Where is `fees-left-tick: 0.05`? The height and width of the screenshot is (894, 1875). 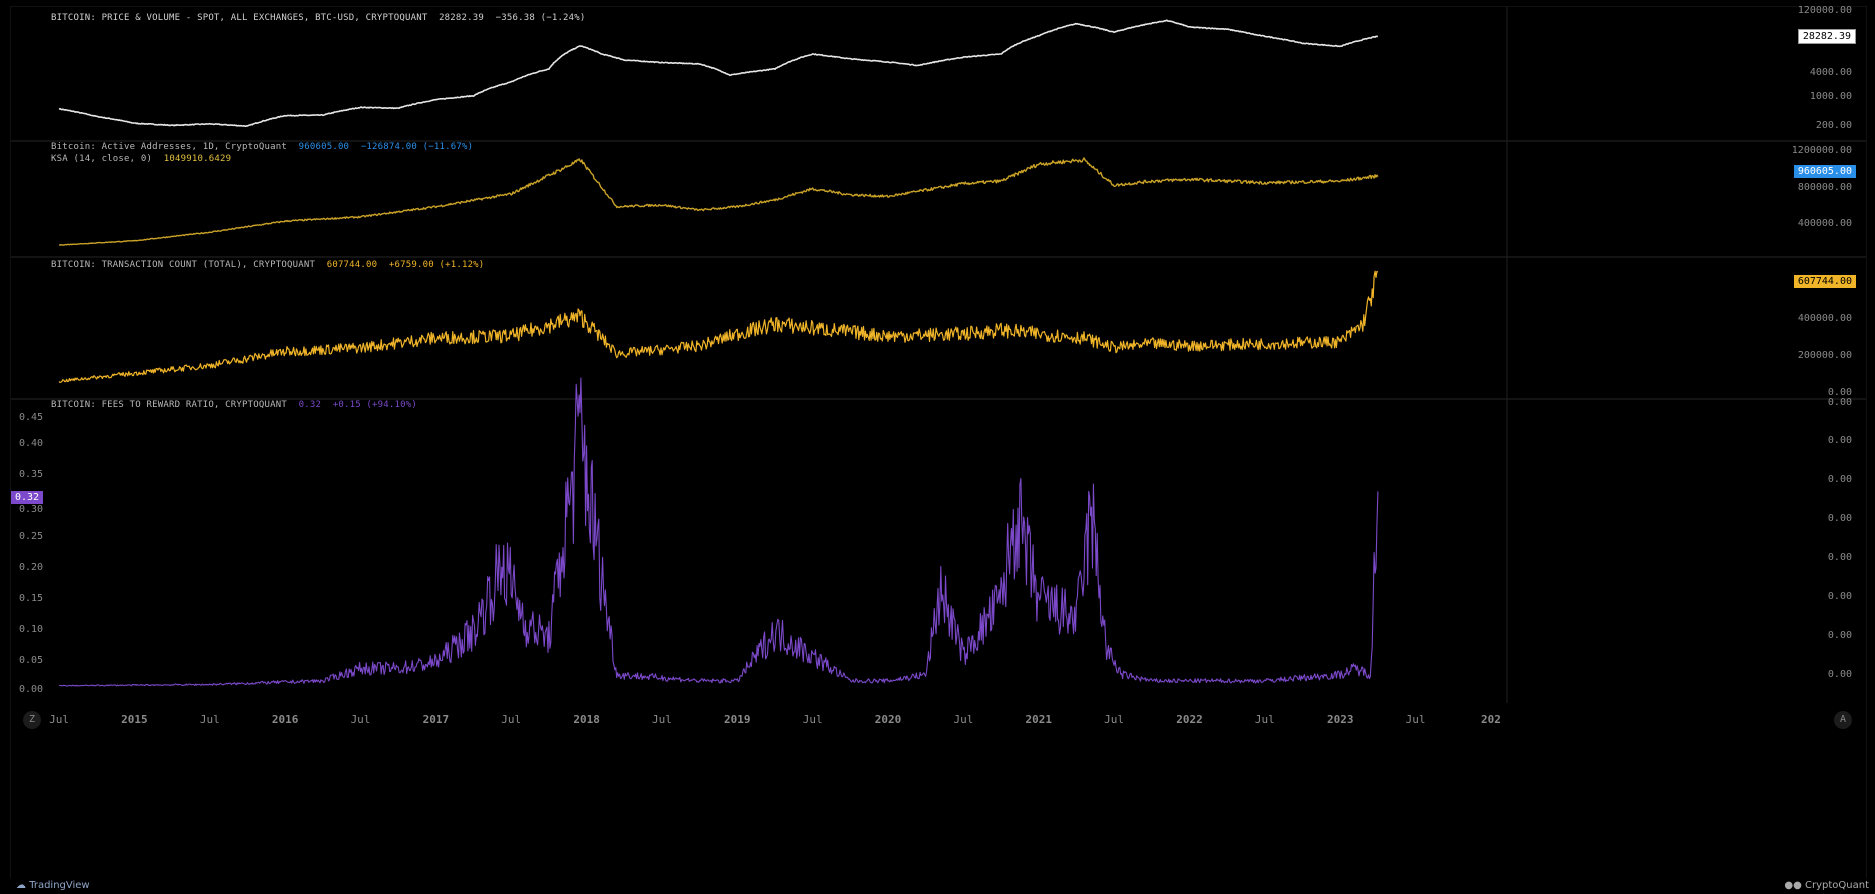
fees-left-tick: 0.05 is located at coordinates (31, 660).